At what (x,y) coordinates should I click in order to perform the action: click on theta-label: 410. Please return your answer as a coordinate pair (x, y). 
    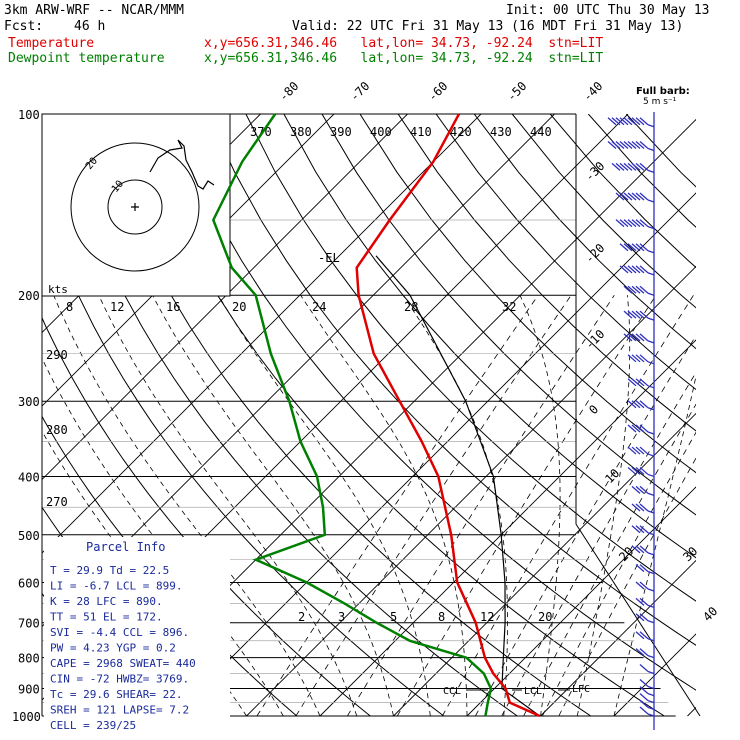
    Looking at the image, I should click on (421, 132).